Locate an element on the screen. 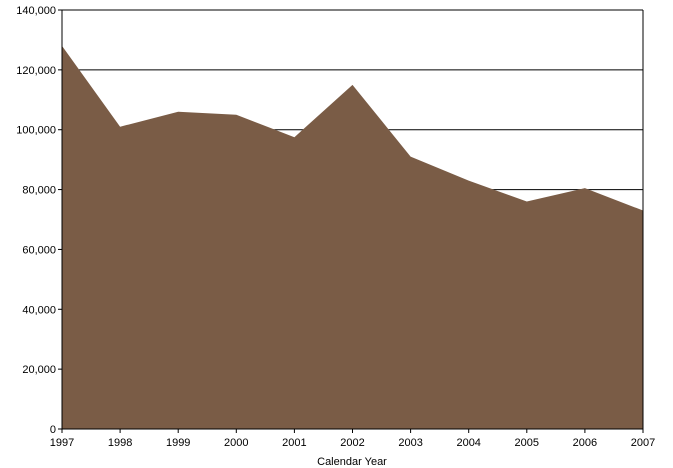 The height and width of the screenshot is (468, 673). x-axis-title: Calendar Year is located at coordinates (352, 462).